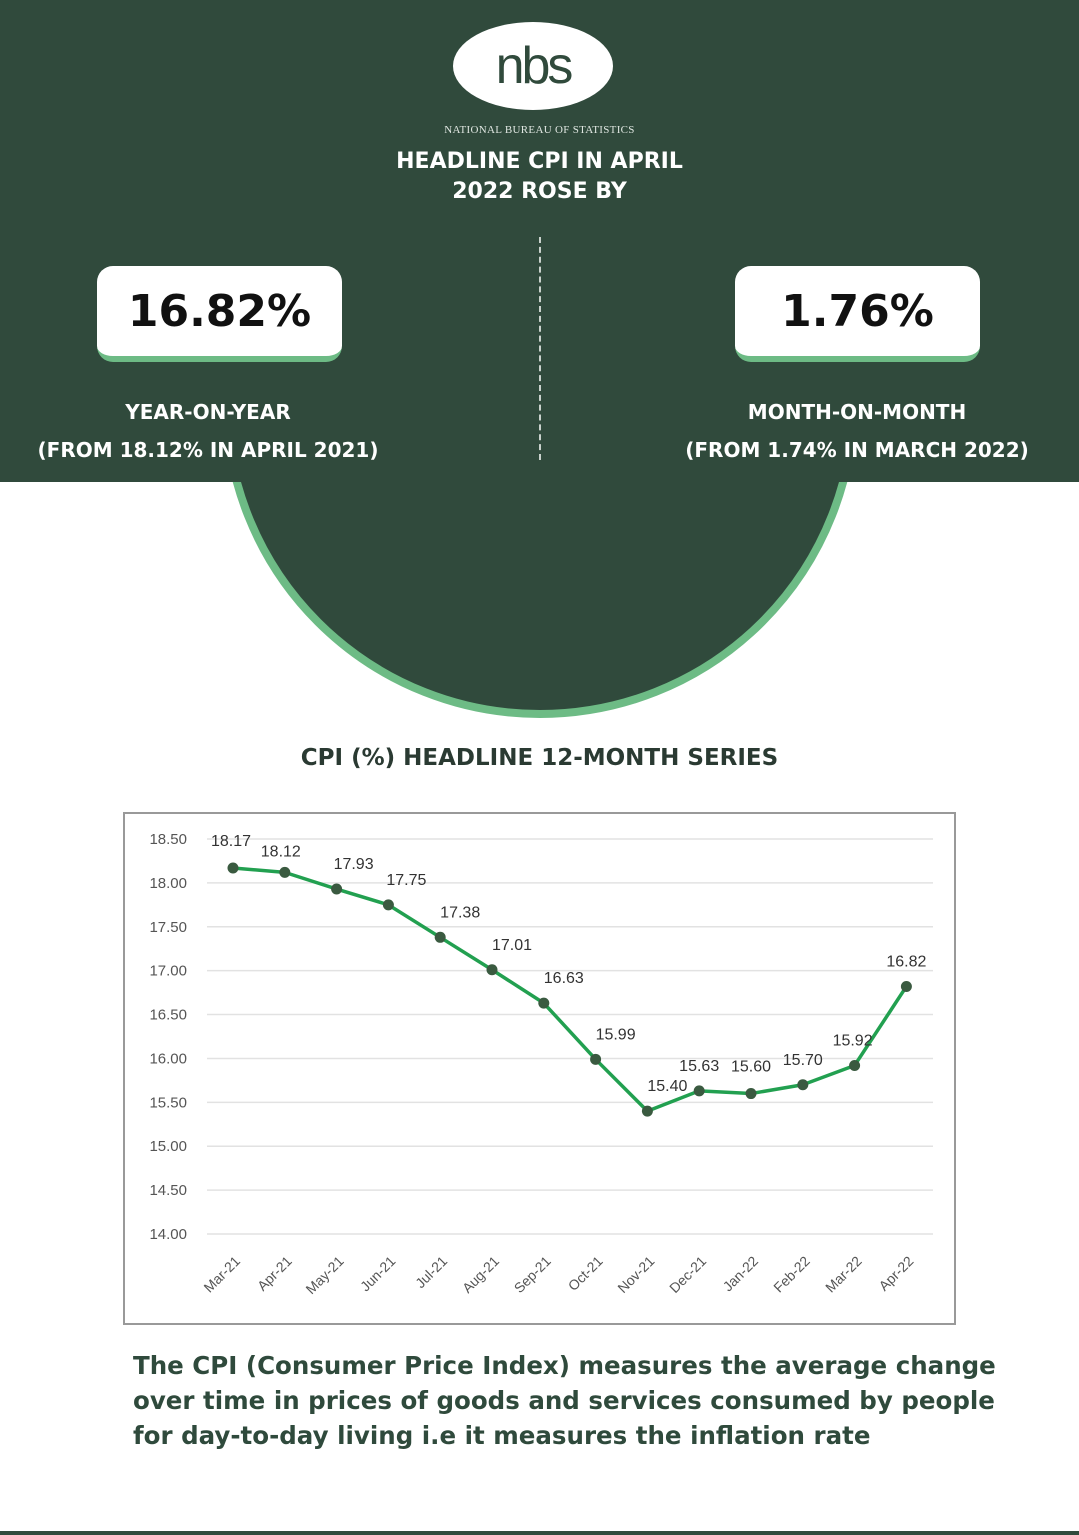  Describe the element at coordinates (699, 1066) in the screenshot. I see `data-label: 15.63` at that location.